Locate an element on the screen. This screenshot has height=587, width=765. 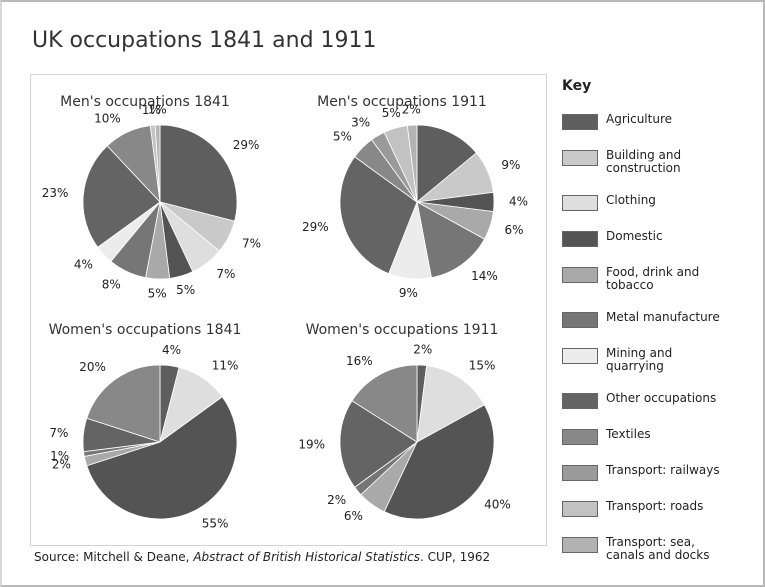
pie-title: Women's occupations 1841 is located at coordinates (145, 330).